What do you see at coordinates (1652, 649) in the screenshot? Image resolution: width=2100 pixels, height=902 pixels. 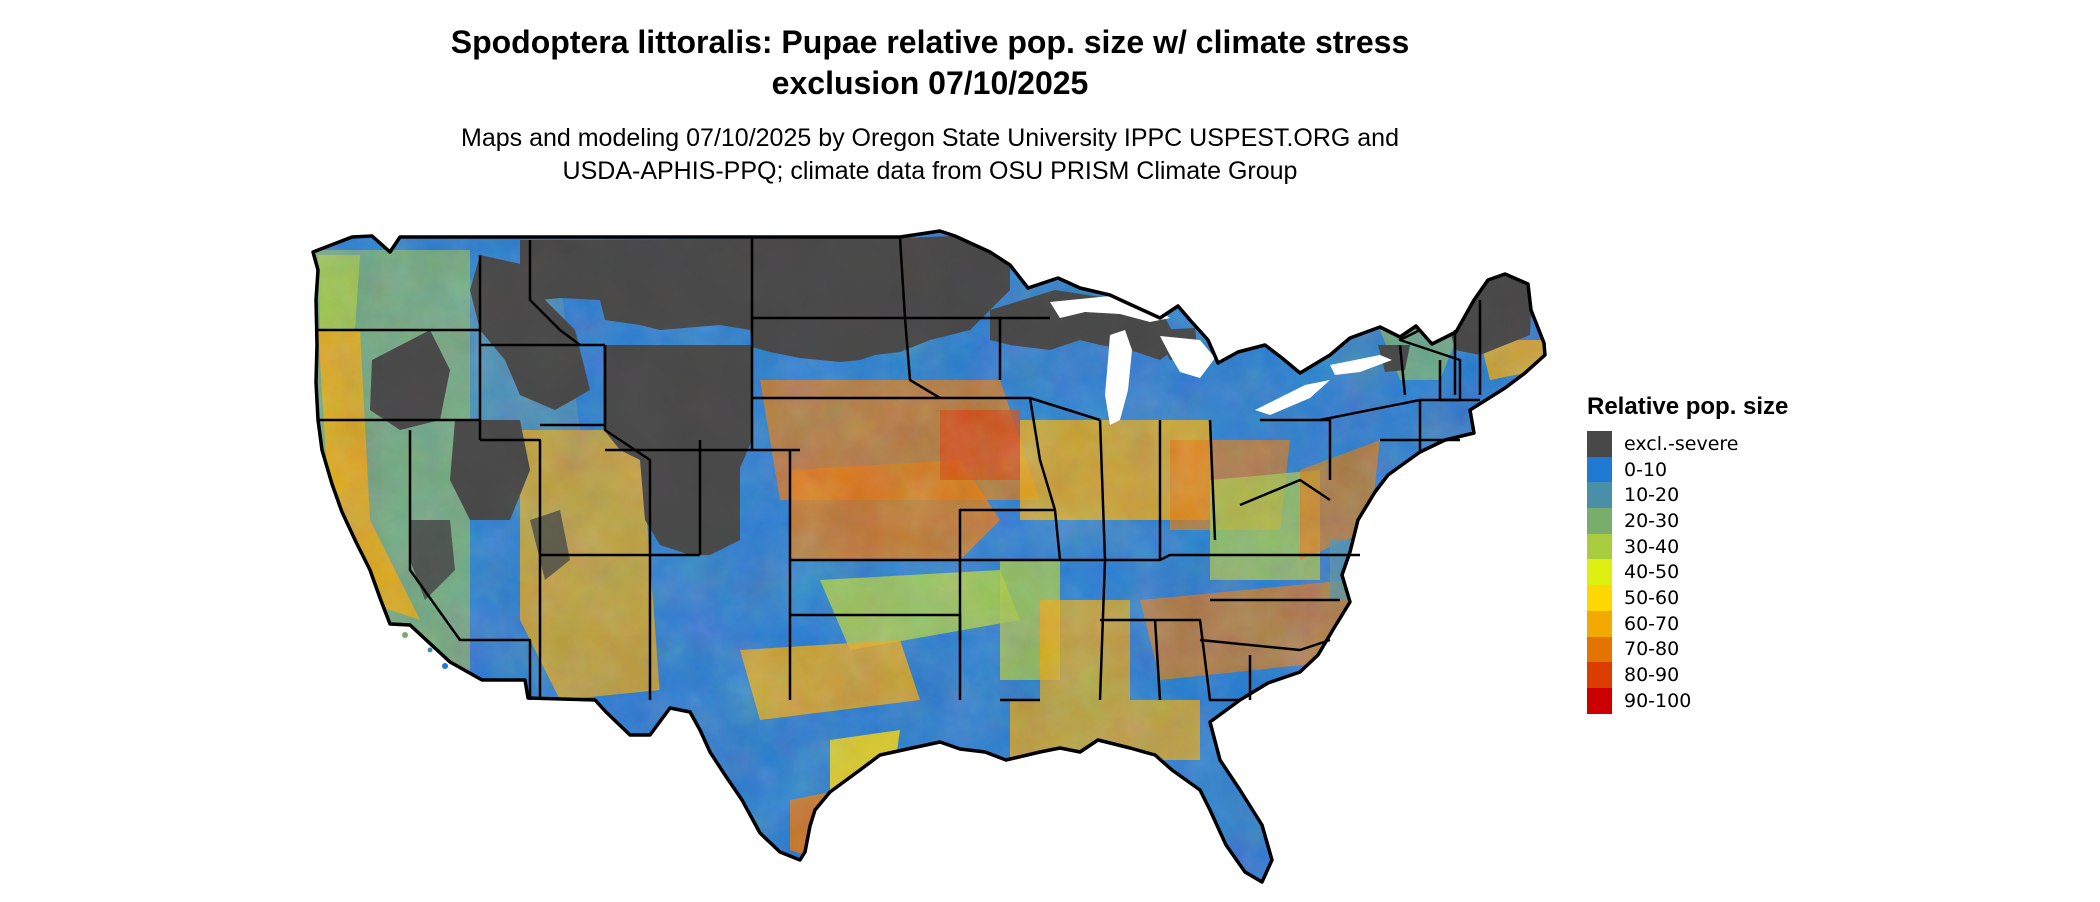 I see `legend-label: 70-80` at bounding box center [1652, 649].